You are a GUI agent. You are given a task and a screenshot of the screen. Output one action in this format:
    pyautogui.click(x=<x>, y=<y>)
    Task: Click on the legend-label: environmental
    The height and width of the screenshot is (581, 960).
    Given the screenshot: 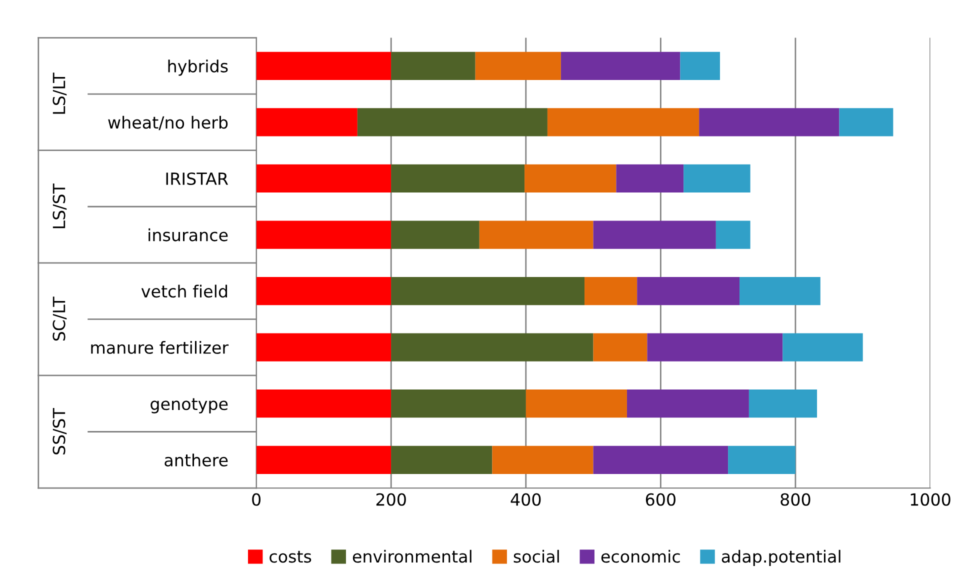 What is the action you would take?
    pyautogui.click(x=412, y=556)
    